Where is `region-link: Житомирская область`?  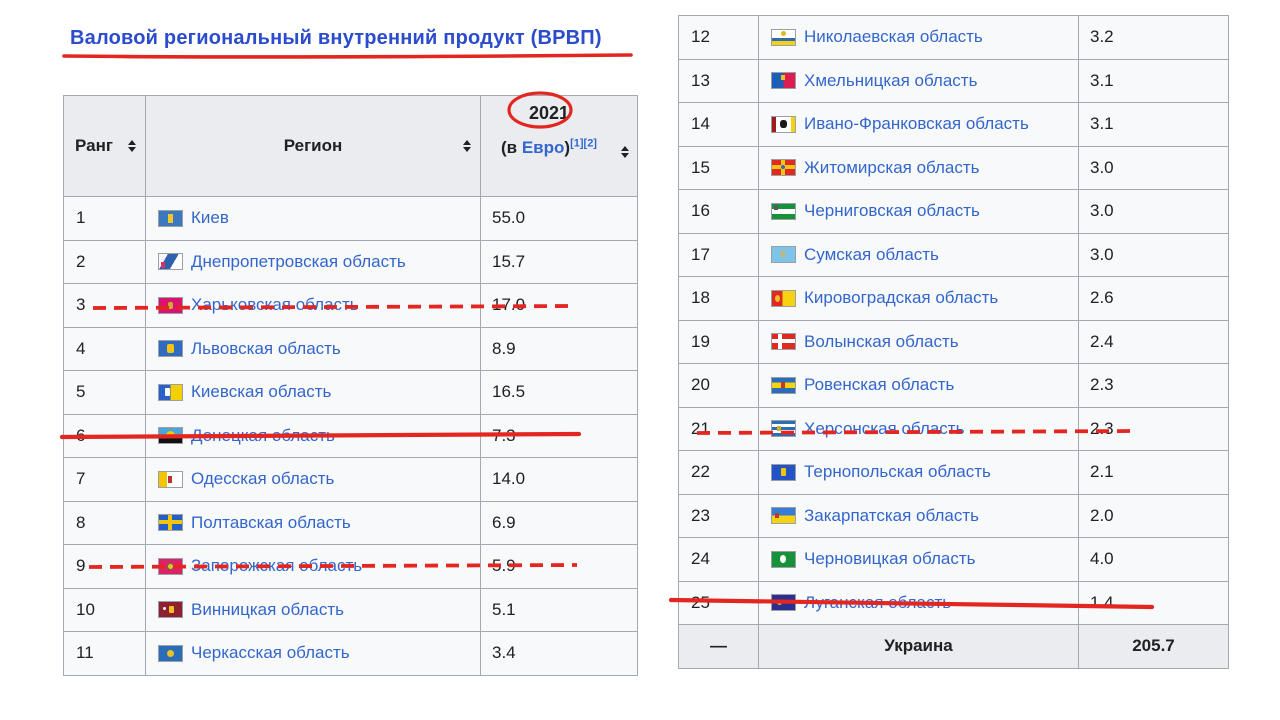 region-link: Житомирская область is located at coordinates (892, 167).